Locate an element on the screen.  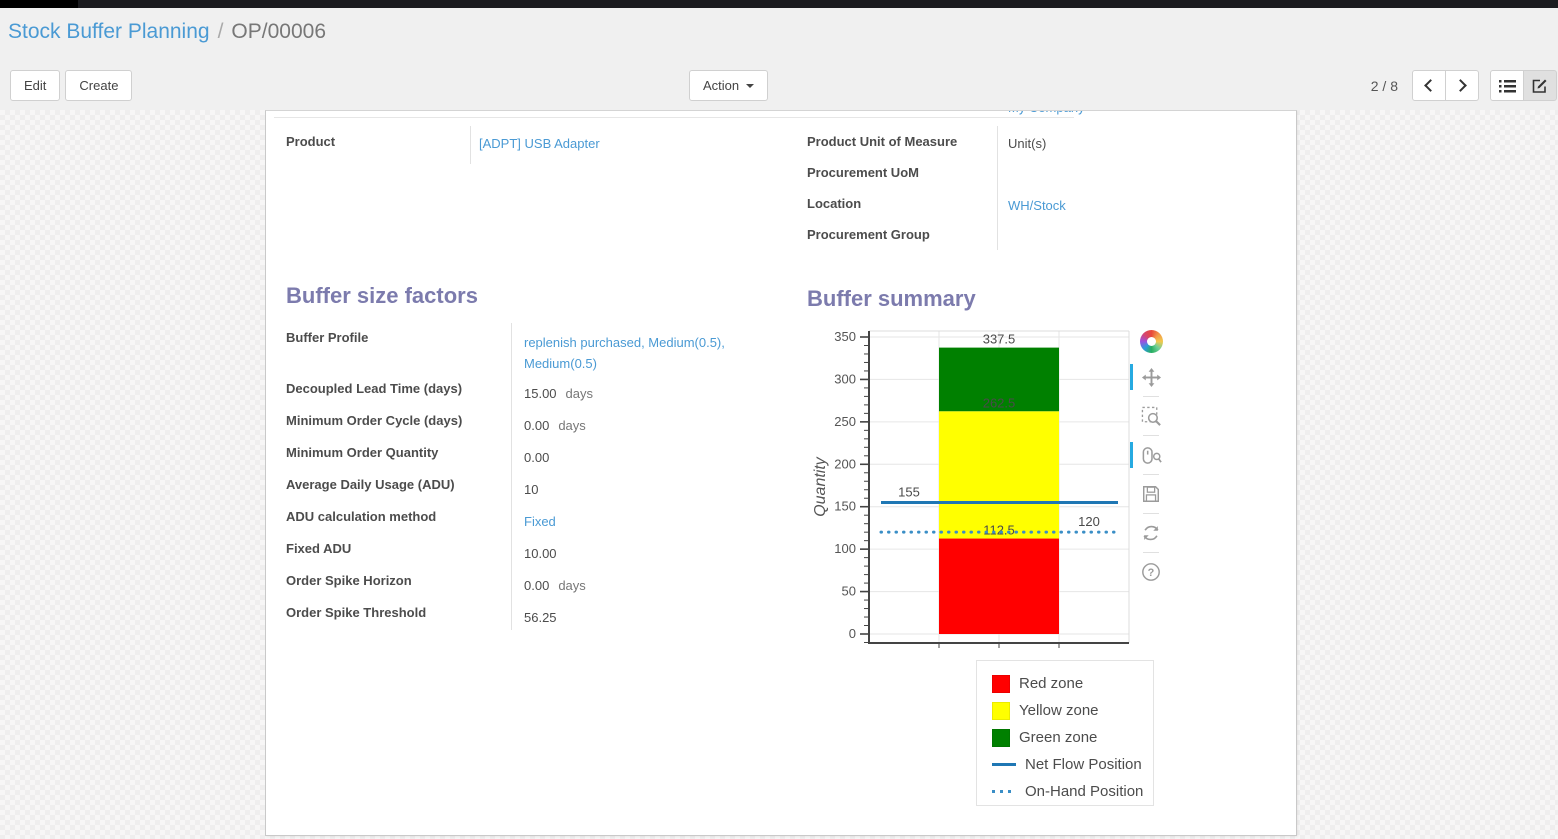
box-zoom-icon is located at coordinates (1151, 416).